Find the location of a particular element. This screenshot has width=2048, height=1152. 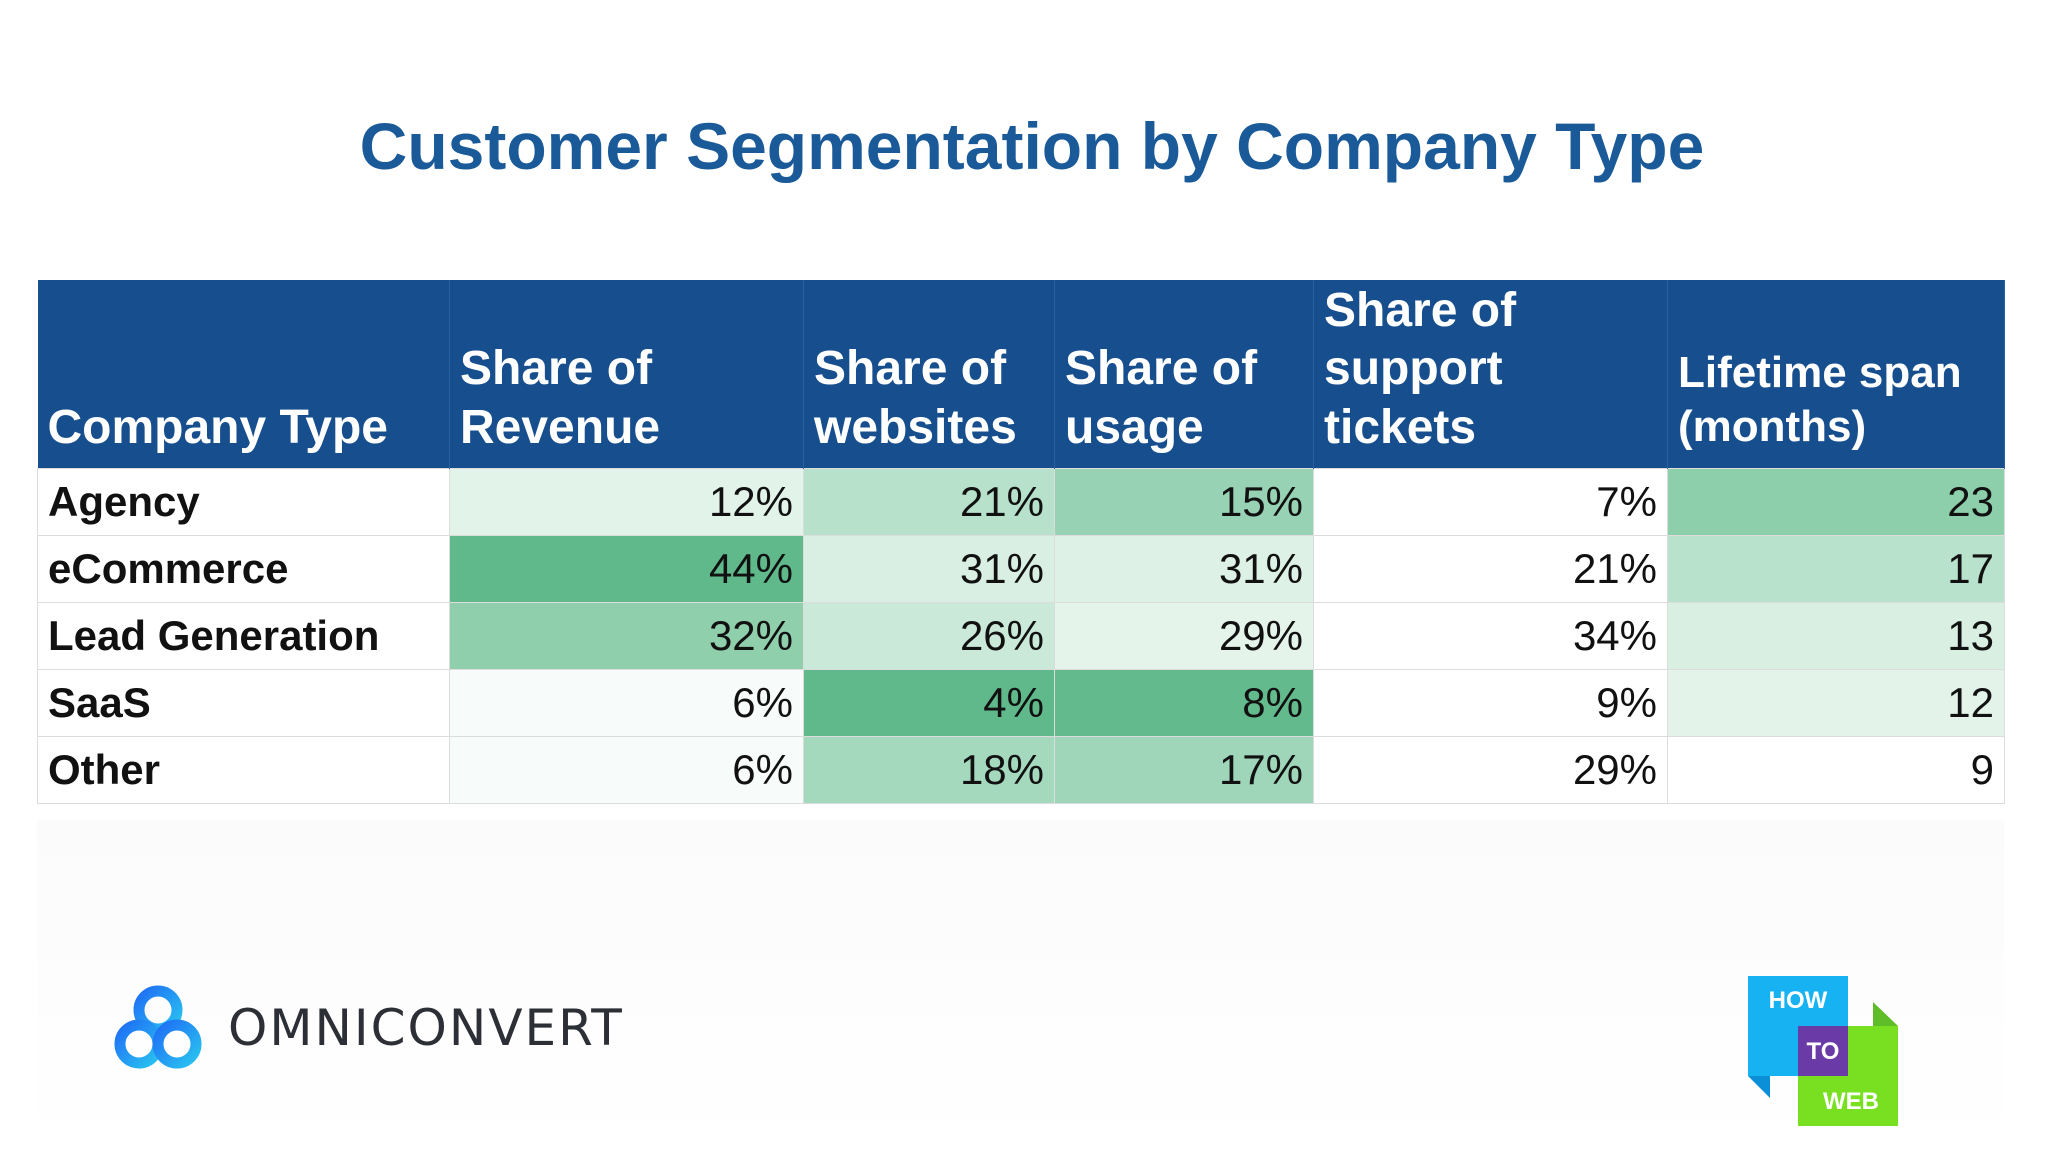

table-cell: 17% is located at coordinates (1184, 769).